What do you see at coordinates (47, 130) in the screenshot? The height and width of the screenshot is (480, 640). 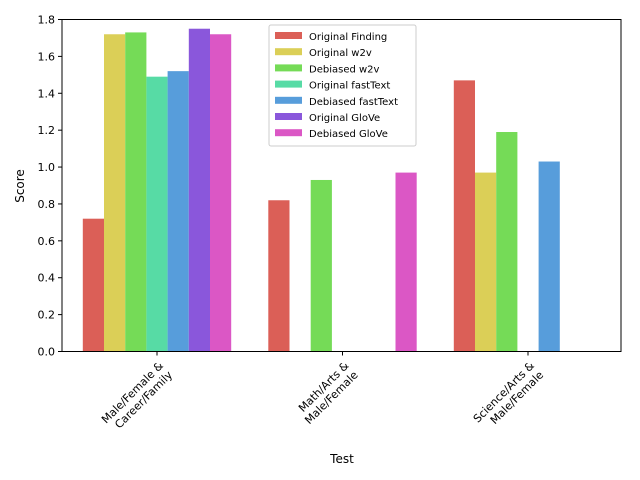 I see `y-tick-label: 1.2` at bounding box center [47, 130].